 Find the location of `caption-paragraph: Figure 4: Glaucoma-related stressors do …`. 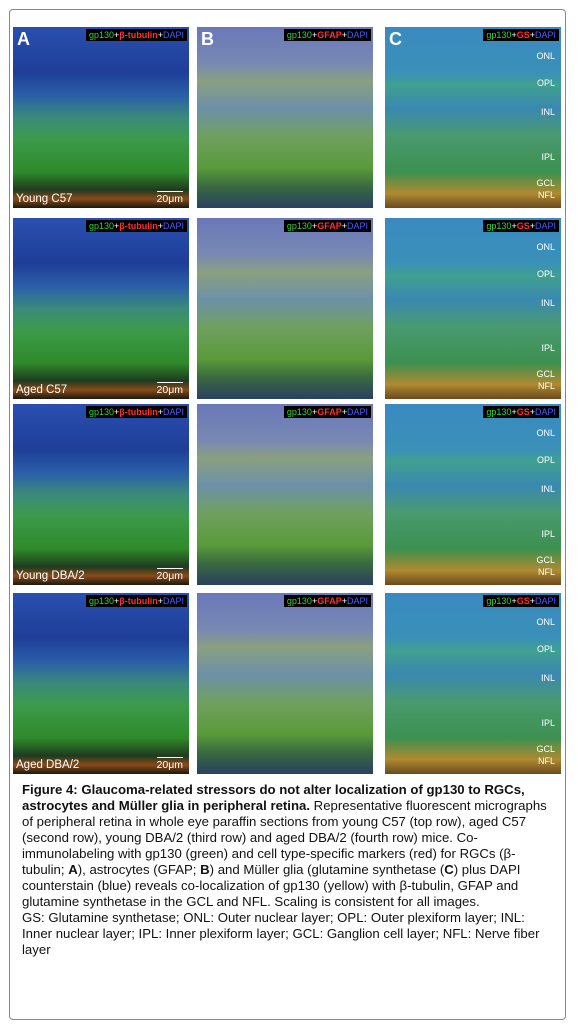

caption-paragraph: Figure 4: Glaucoma-related stressors do … is located at coordinates (290, 846).